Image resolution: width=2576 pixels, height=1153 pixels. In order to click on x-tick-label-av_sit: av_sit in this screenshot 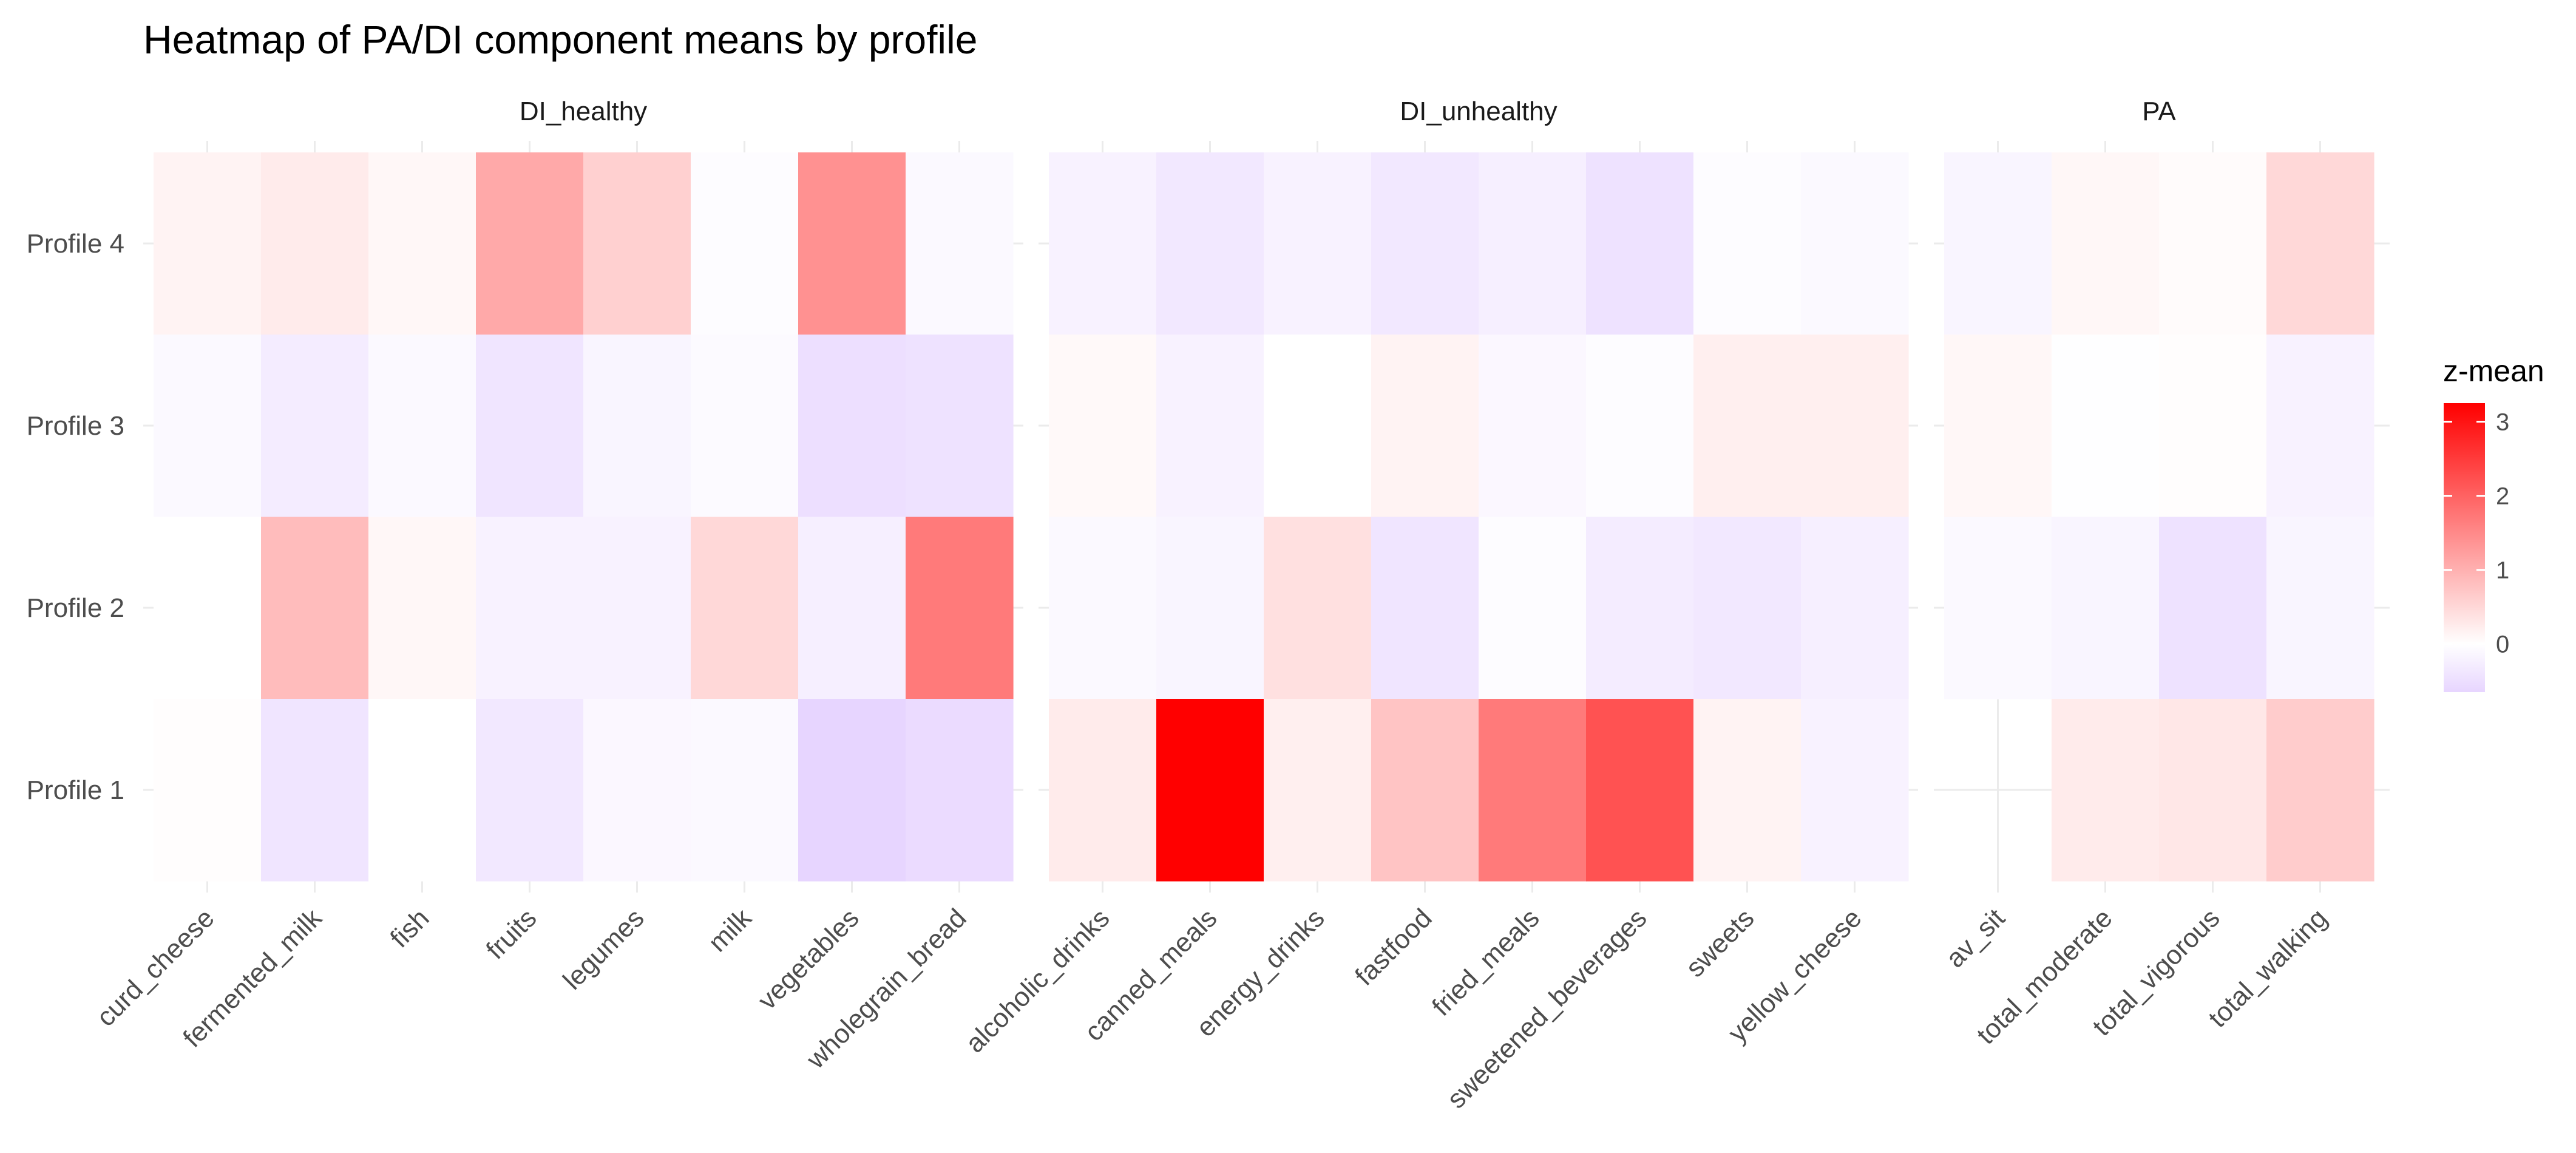, I will do `click(1975, 938)`.